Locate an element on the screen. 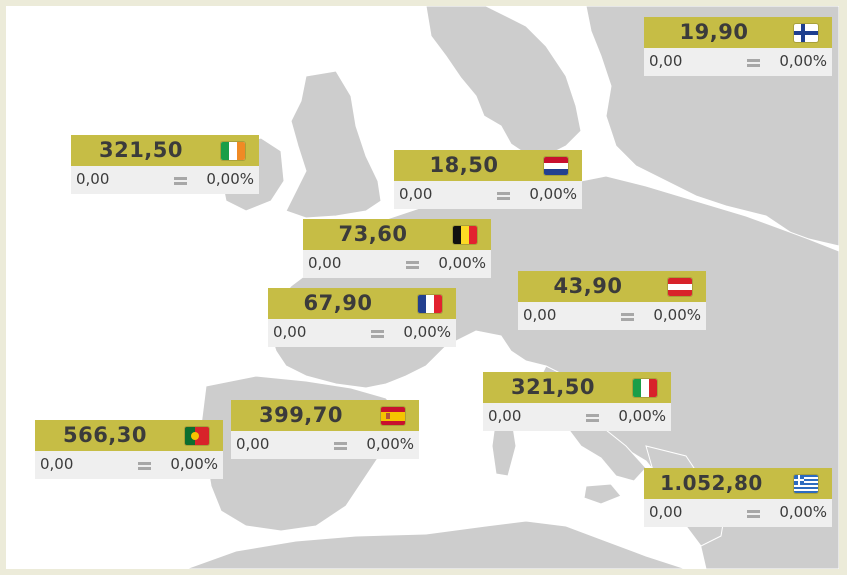 This screenshot has width=847, height=575. belgium-price-box: 73,60 0,00 0,00% is located at coordinates (397, 248).